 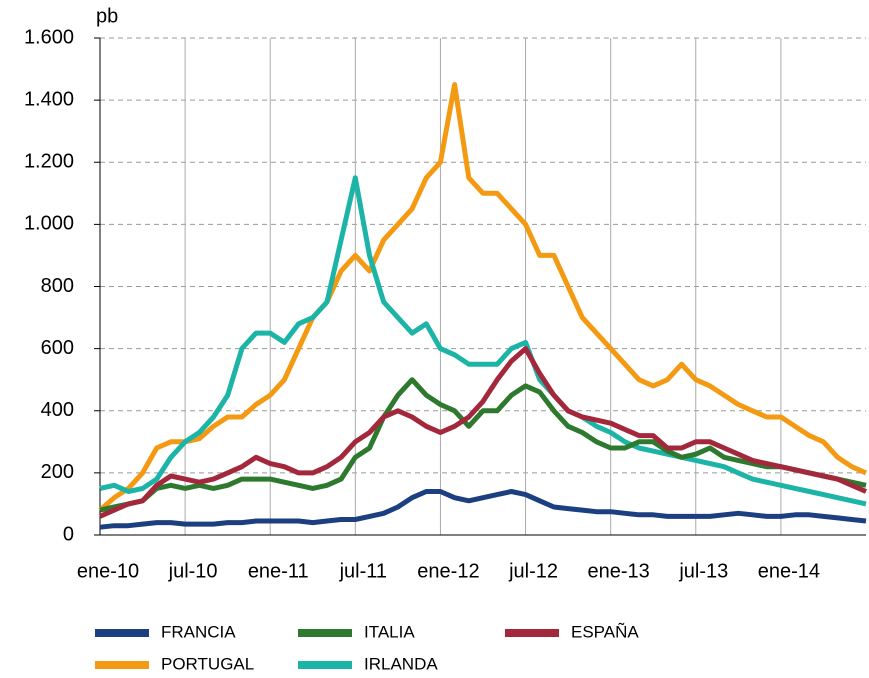 What do you see at coordinates (57, 286) in the screenshot?
I see `y-tick-label: 800` at bounding box center [57, 286].